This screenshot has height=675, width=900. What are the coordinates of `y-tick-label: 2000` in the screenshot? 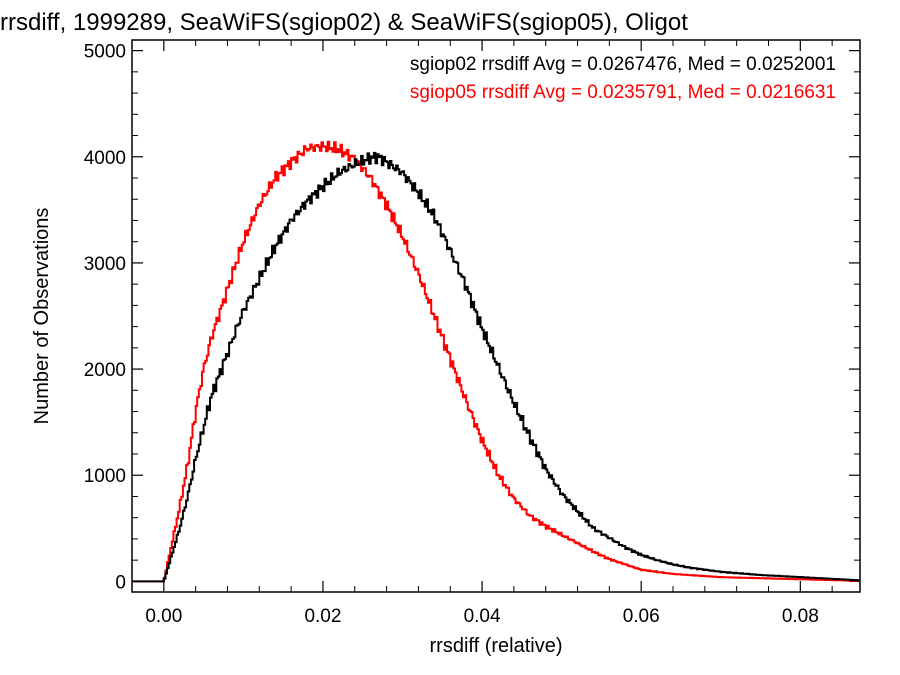 It's located at (105, 370).